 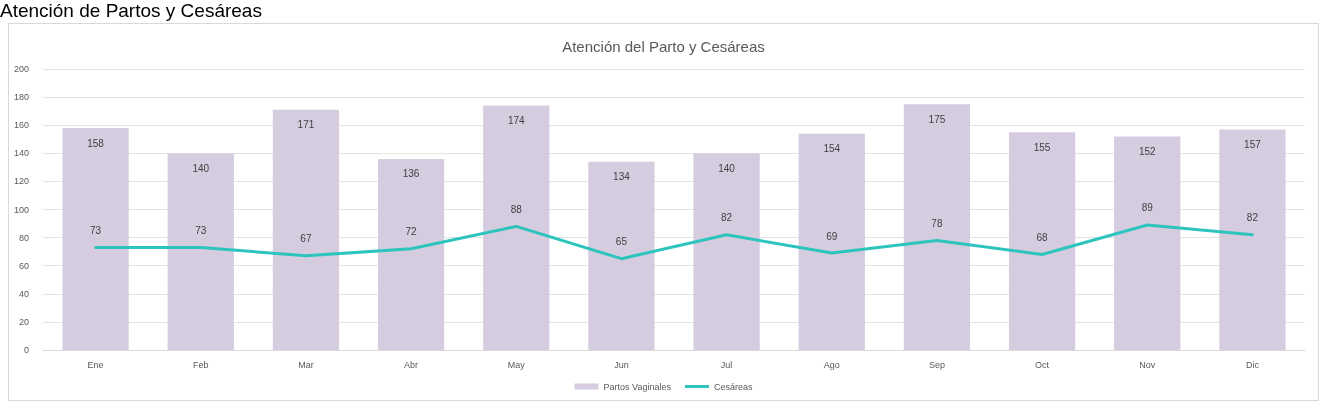 What do you see at coordinates (937, 223) in the screenshot?
I see `data-label: 78` at bounding box center [937, 223].